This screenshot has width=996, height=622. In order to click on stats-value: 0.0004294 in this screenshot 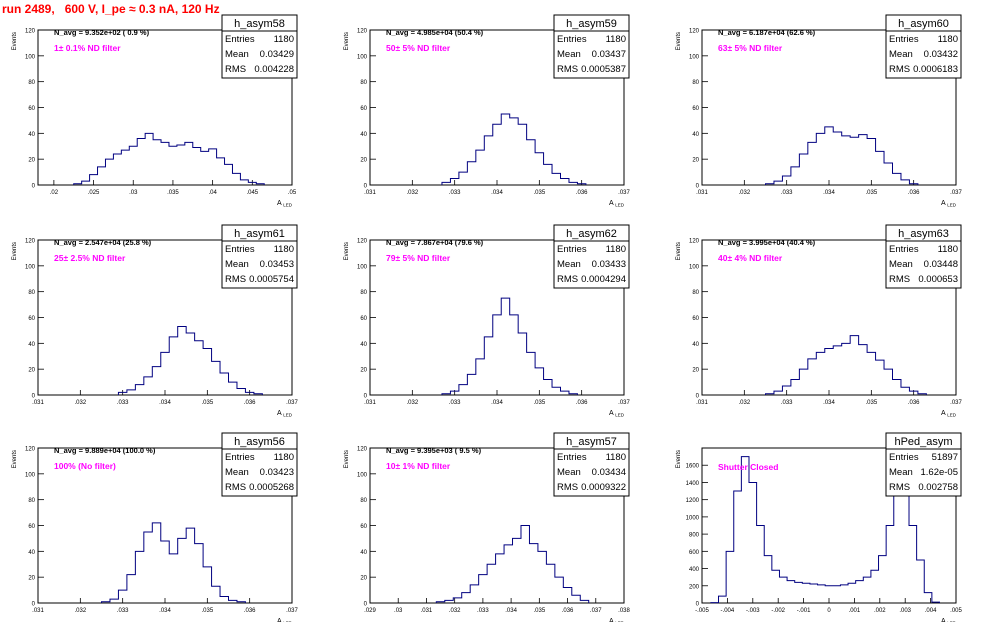, I will do `click(603, 279)`.